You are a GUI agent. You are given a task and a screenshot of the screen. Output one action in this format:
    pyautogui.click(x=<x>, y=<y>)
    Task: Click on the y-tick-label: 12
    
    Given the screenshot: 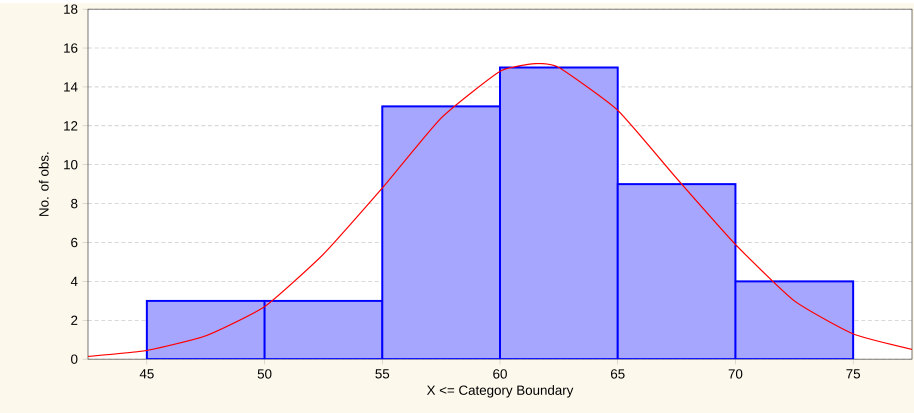 What is the action you would take?
    pyautogui.click(x=71, y=125)
    